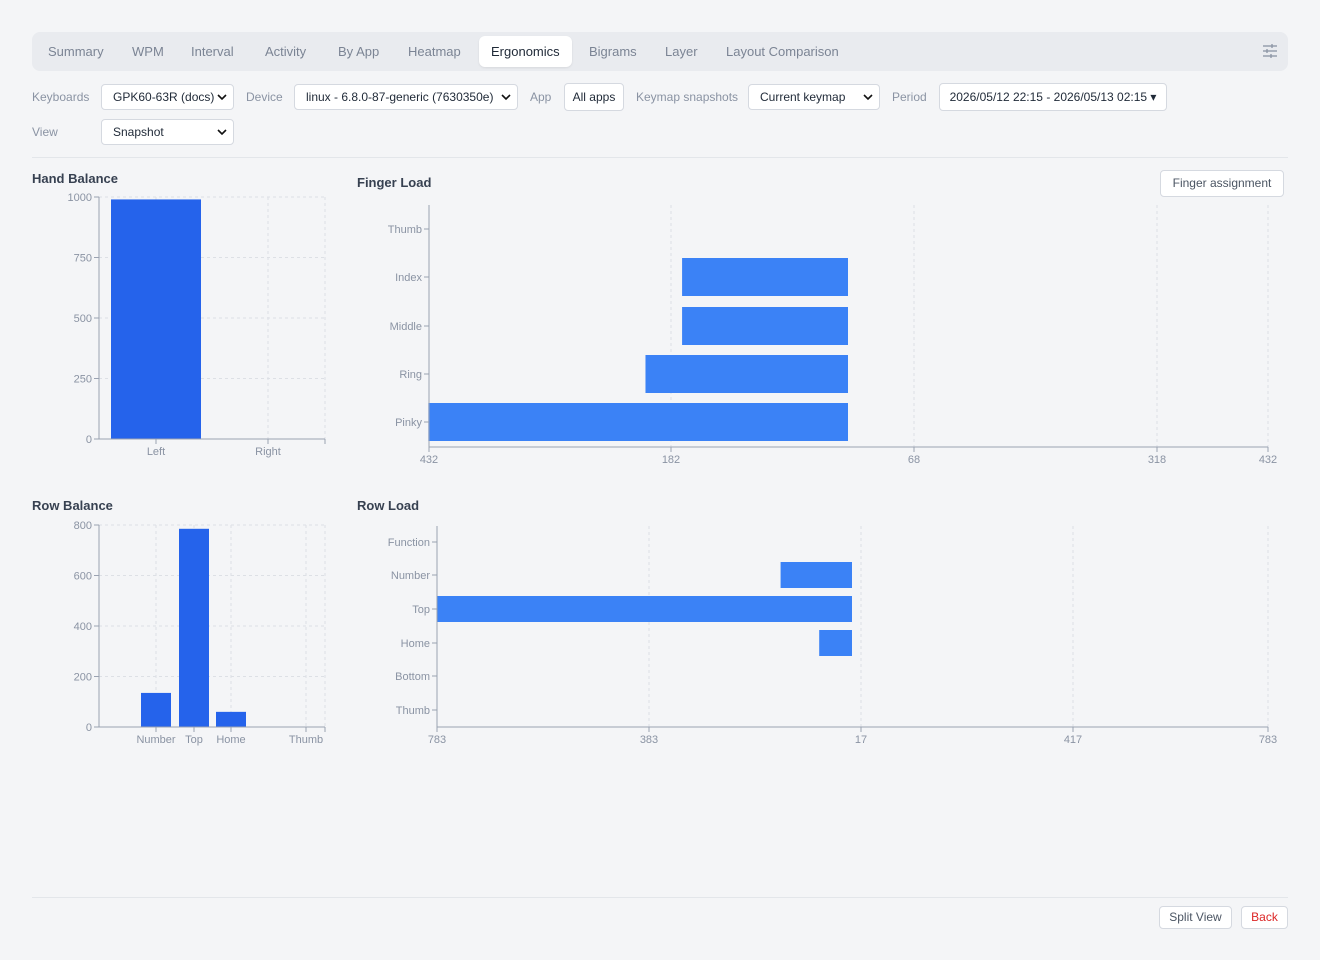 The height and width of the screenshot is (960, 1320). What do you see at coordinates (782, 51) in the screenshot?
I see `tab-layout-comparison: Layout Comparison` at bounding box center [782, 51].